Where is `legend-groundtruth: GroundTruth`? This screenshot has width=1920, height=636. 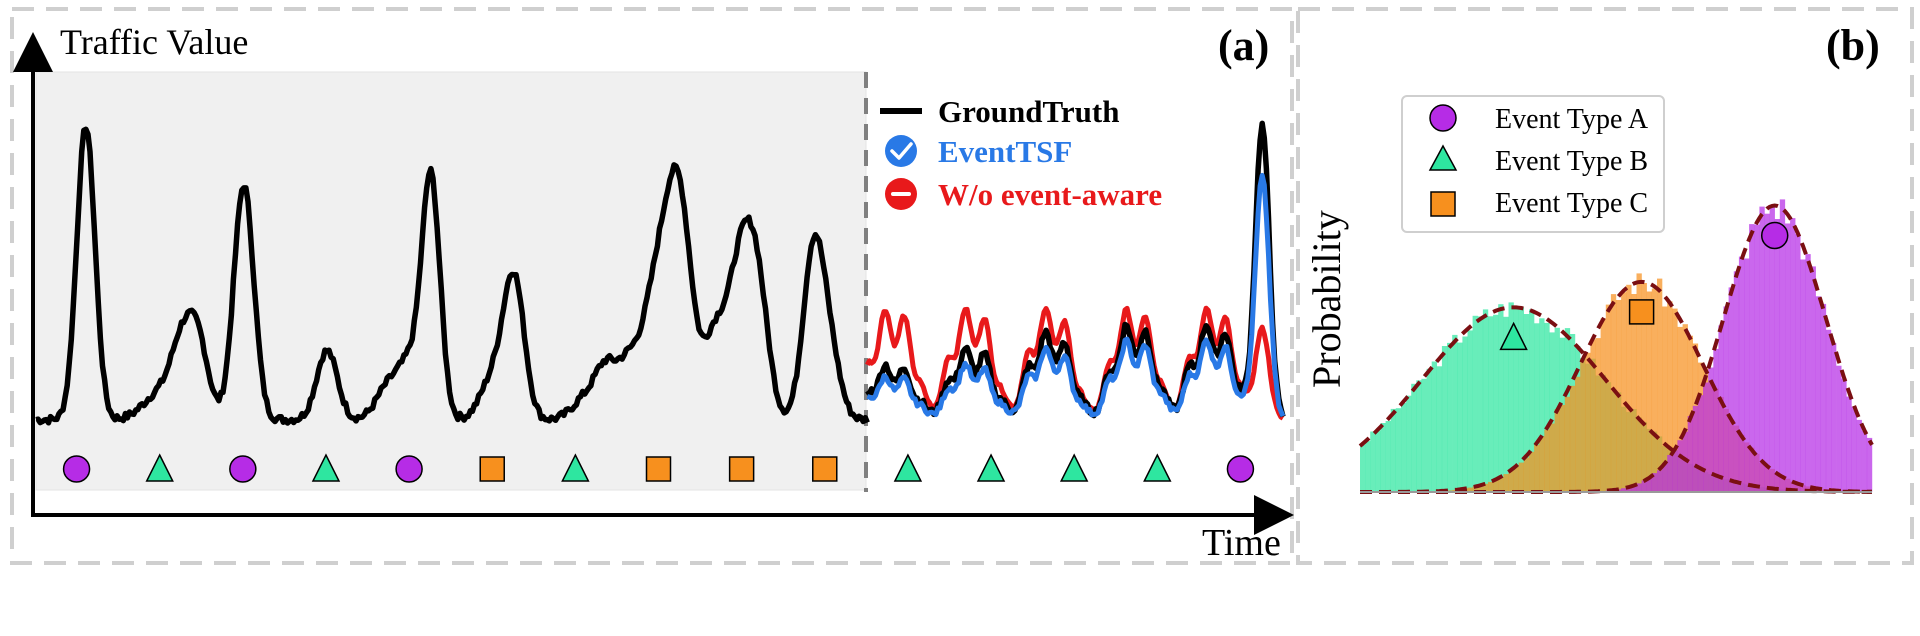
legend-groundtruth: GroundTruth is located at coordinates (1028, 111).